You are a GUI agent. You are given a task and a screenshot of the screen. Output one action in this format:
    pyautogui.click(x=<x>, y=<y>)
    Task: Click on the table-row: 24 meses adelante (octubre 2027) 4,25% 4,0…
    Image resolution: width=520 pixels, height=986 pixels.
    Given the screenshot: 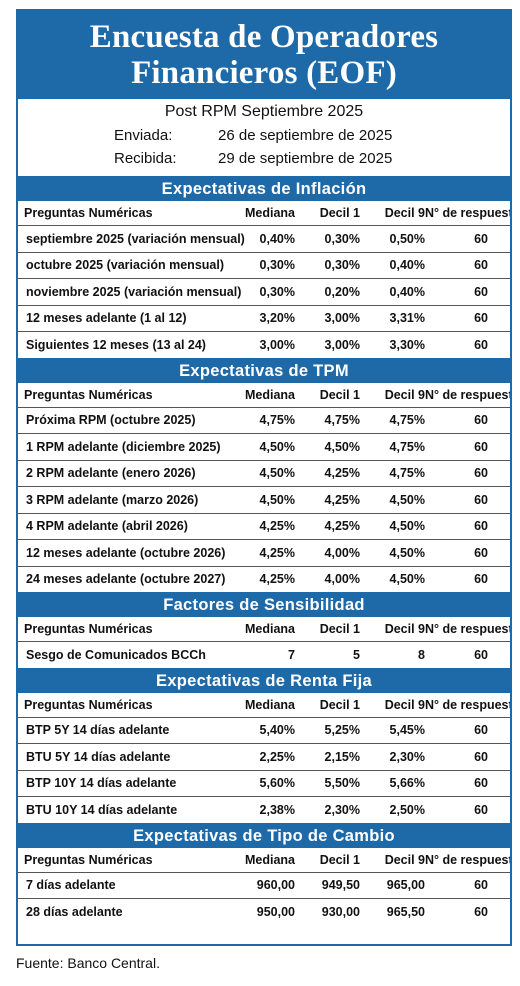 What is the action you would take?
    pyautogui.click(x=264, y=580)
    